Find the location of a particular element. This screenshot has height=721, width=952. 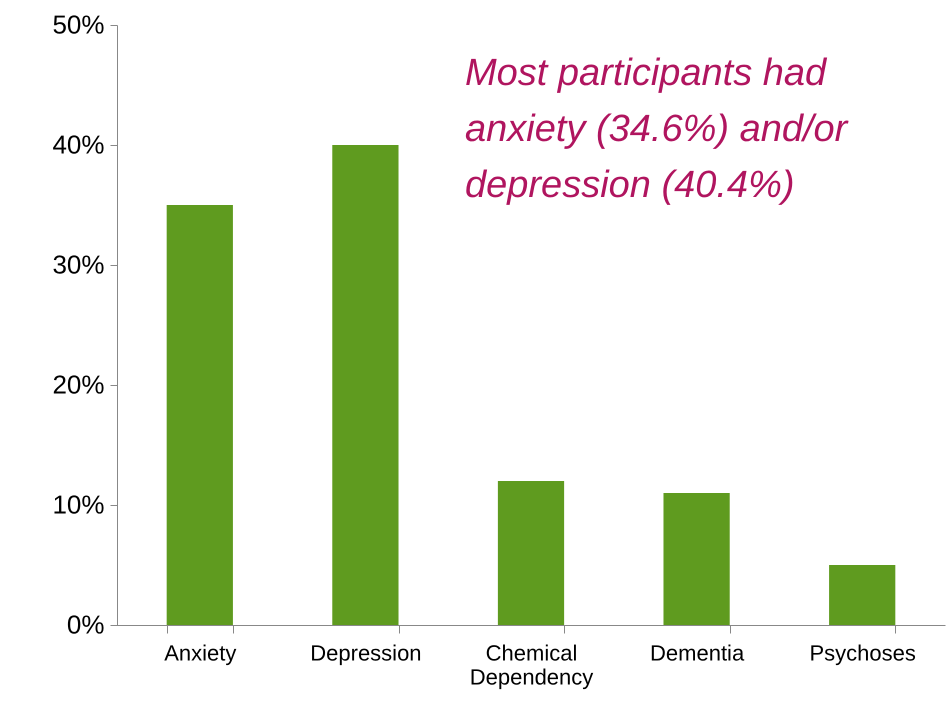

x-tick-label: Chemical Dependency is located at coordinates (532, 665).